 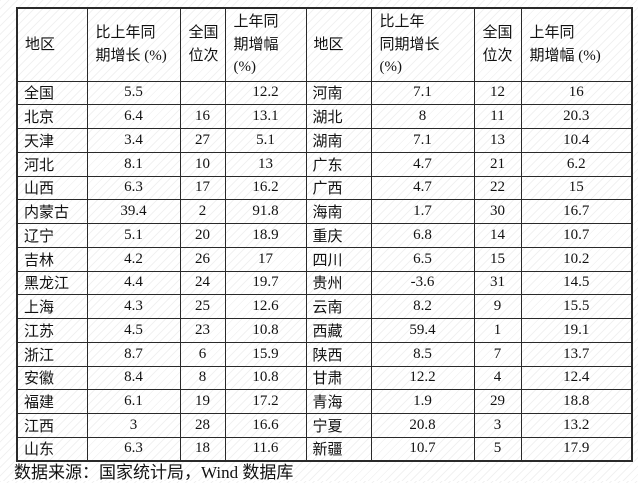 I want to click on value-cell: 22, so click(x=497, y=188).